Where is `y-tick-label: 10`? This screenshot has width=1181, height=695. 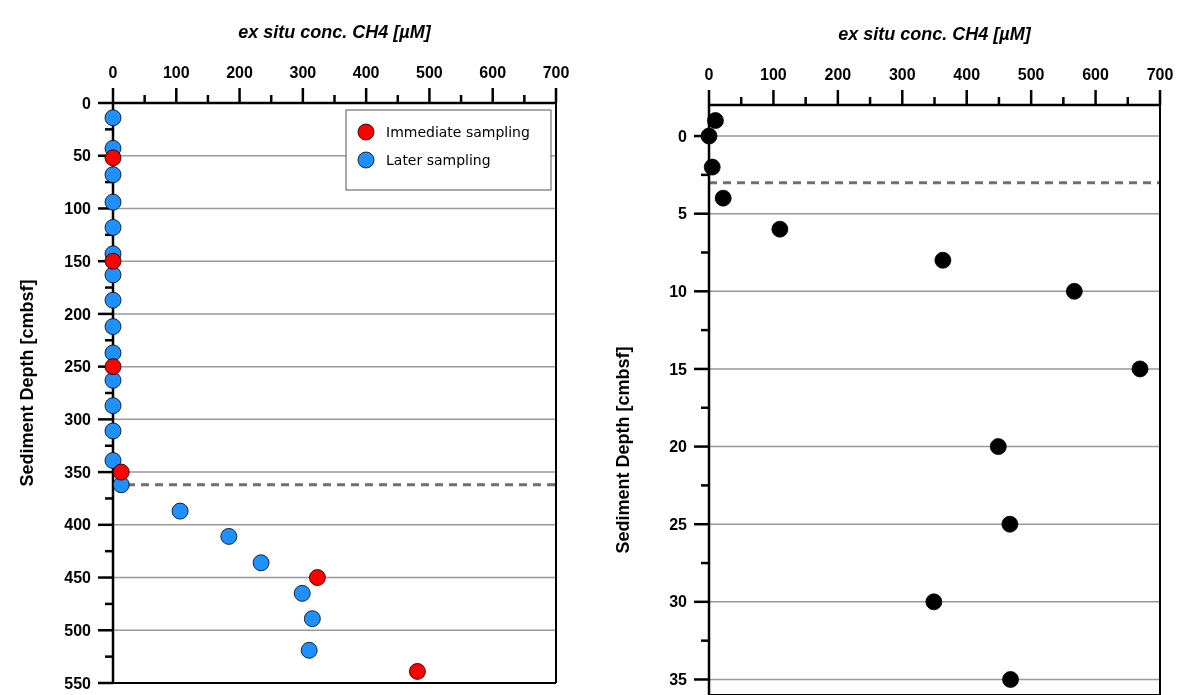
y-tick-label: 10 is located at coordinates (678, 291).